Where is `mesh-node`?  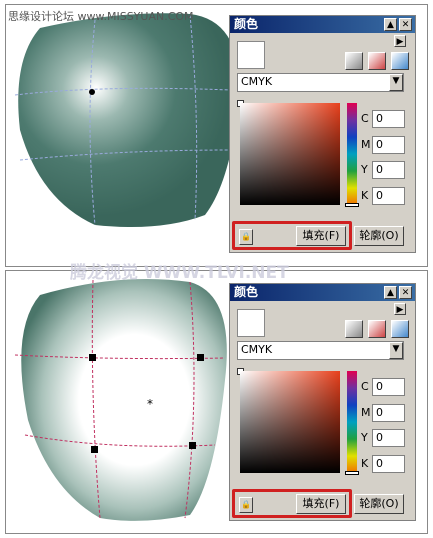 mesh-node is located at coordinates (92, 92).